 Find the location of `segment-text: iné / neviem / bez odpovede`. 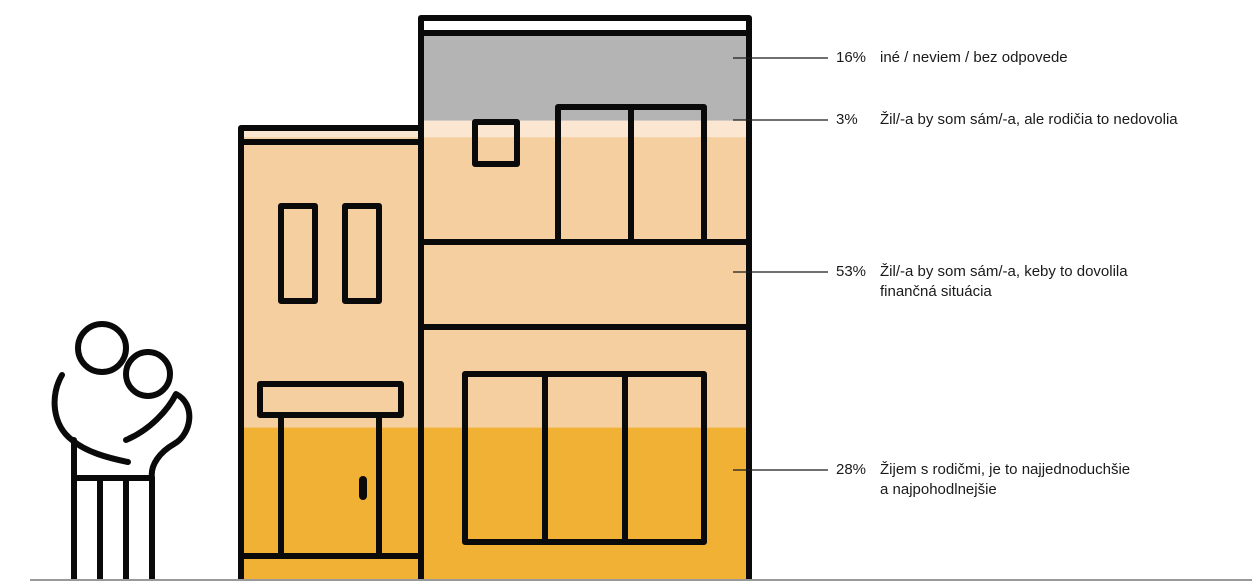

segment-text: iné / neviem / bez odpovede is located at coordinates (974, 58).